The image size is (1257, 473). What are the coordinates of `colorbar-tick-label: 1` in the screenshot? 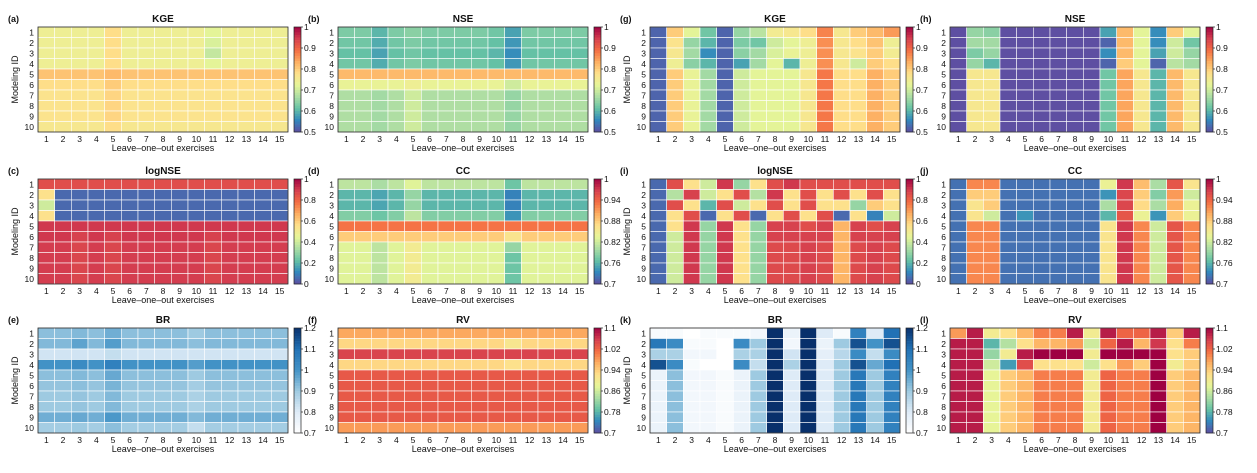 It's located at (606, 27).